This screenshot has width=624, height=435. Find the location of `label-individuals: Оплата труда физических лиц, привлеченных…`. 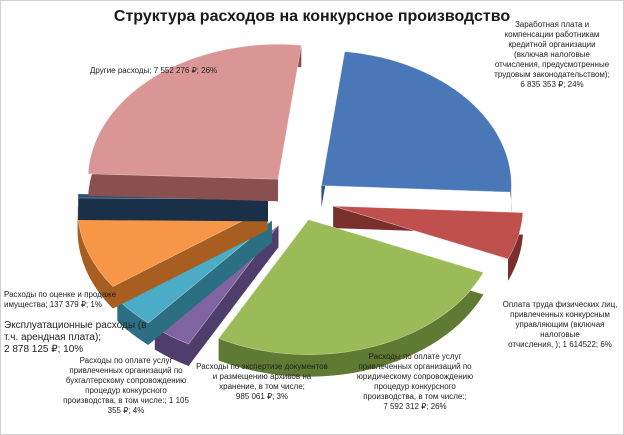

label-individuals: Оплата труда физических лиц, привлеченных… is located at coordinates (560, 324).